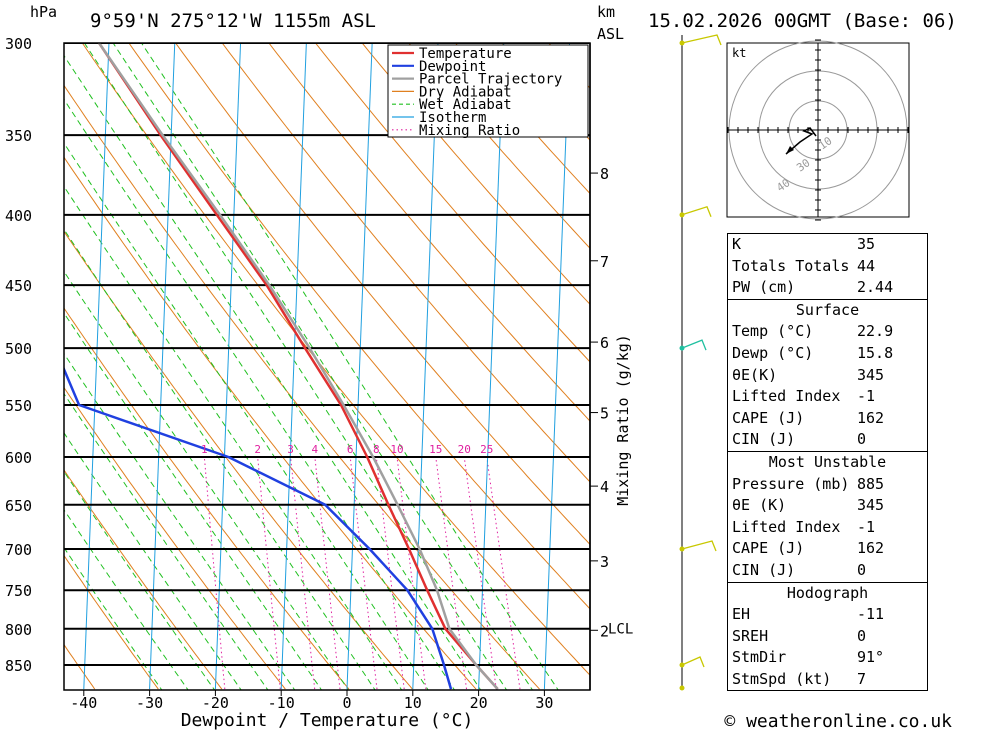  I want to click on mixing-ratio-label: 3, so click(290, 449).